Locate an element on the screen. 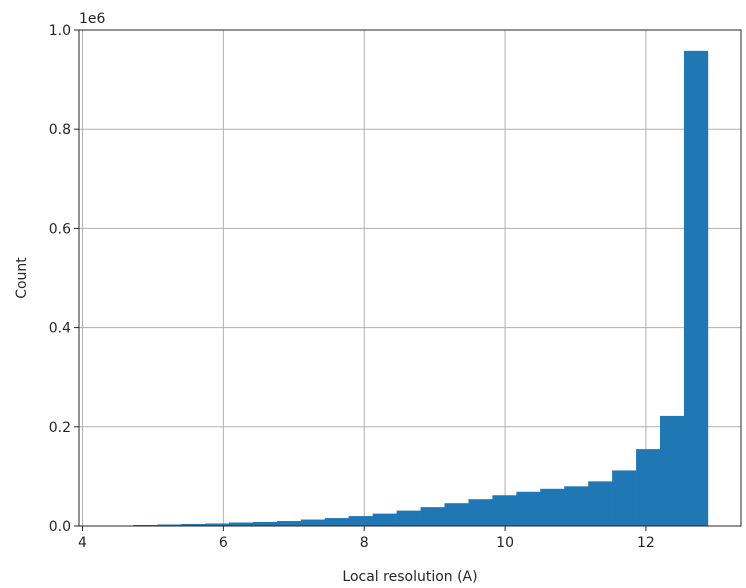 This screenshot has width=746, height=588. y-tick-label: 0.2 is located at coordinates (60, 428).